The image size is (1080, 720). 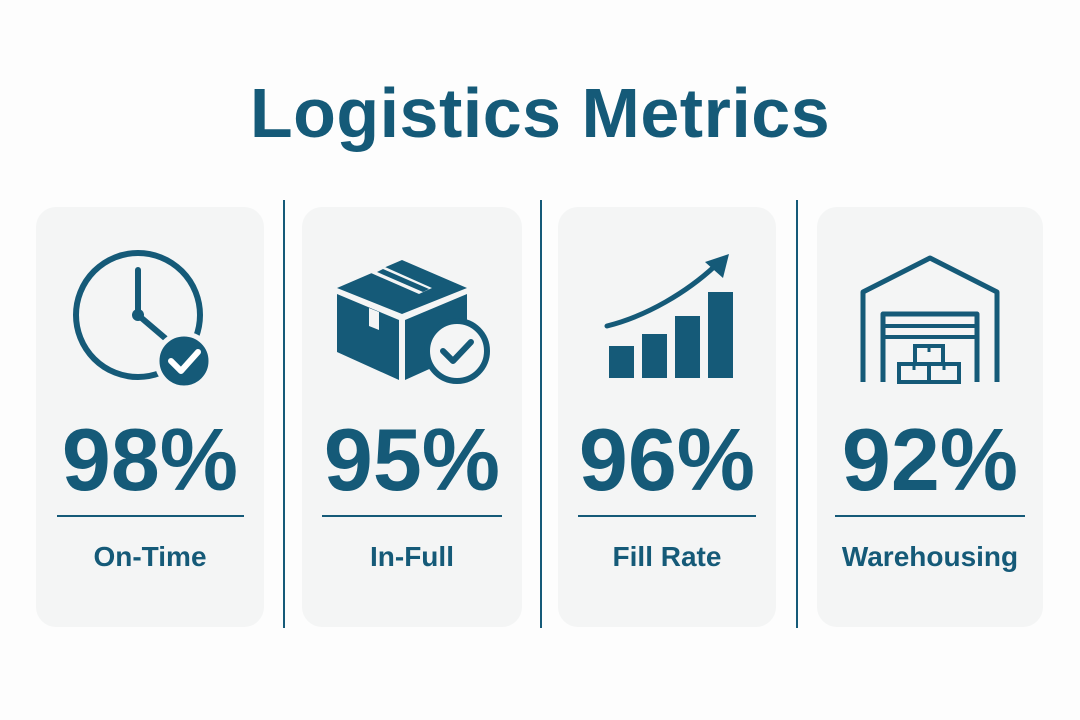 What do you see at coordinates (412, 459) in the screenshot?
I see `metric-value-in-full: 95%` at bounding box center [412, 459].